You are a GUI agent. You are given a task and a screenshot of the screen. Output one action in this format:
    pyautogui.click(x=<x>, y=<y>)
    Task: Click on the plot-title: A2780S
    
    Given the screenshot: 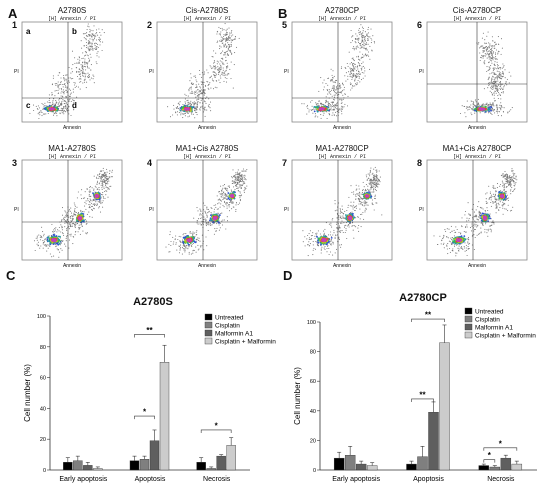 What is the action you would take?
    pyautogui.click(x=72, y=10)
    